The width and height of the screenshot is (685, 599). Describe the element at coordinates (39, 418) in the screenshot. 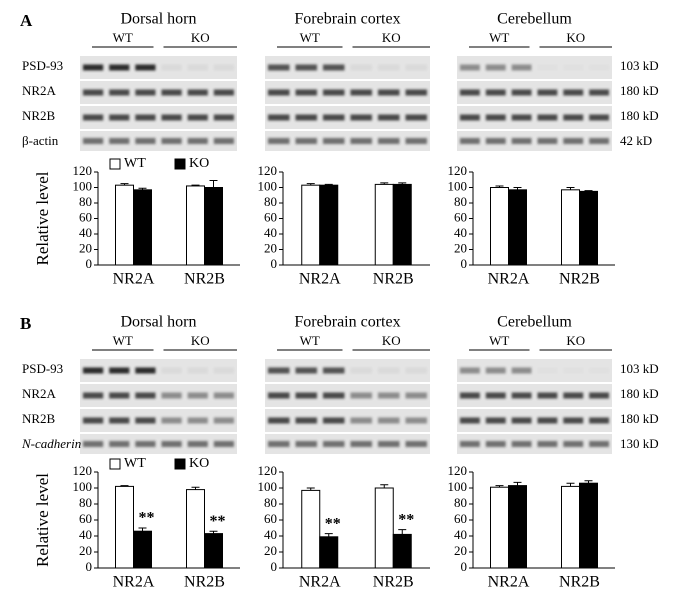

I see `blot-row-label: NR2B` at that location.